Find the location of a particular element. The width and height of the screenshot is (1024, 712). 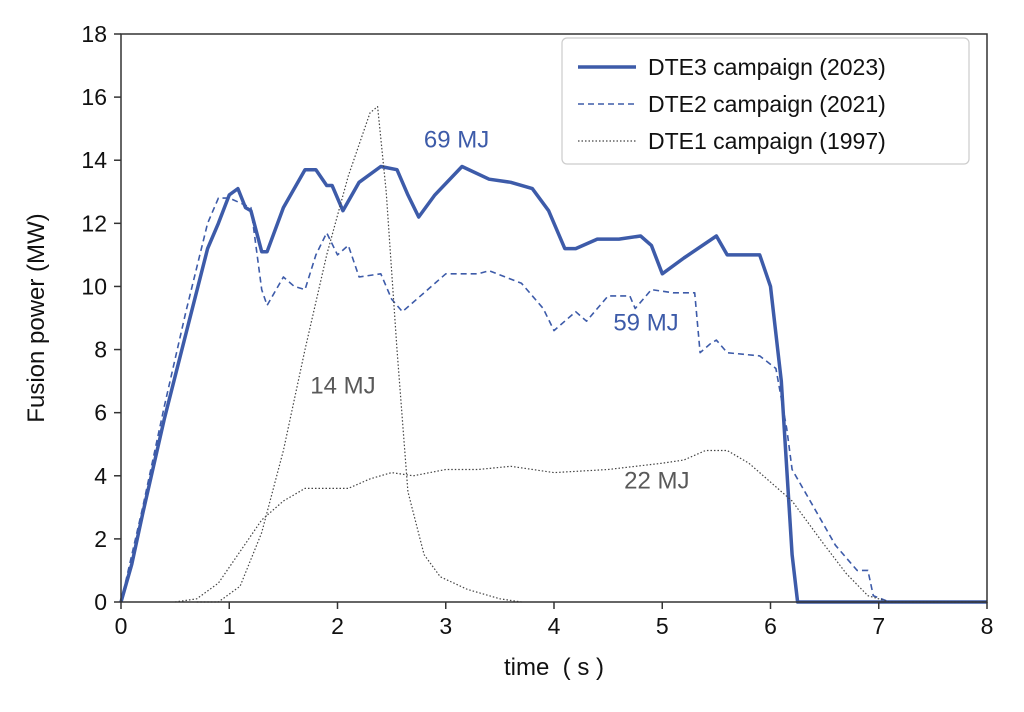

y-axis-label: Fusion power (MW) is located at coordinates (36, 317).